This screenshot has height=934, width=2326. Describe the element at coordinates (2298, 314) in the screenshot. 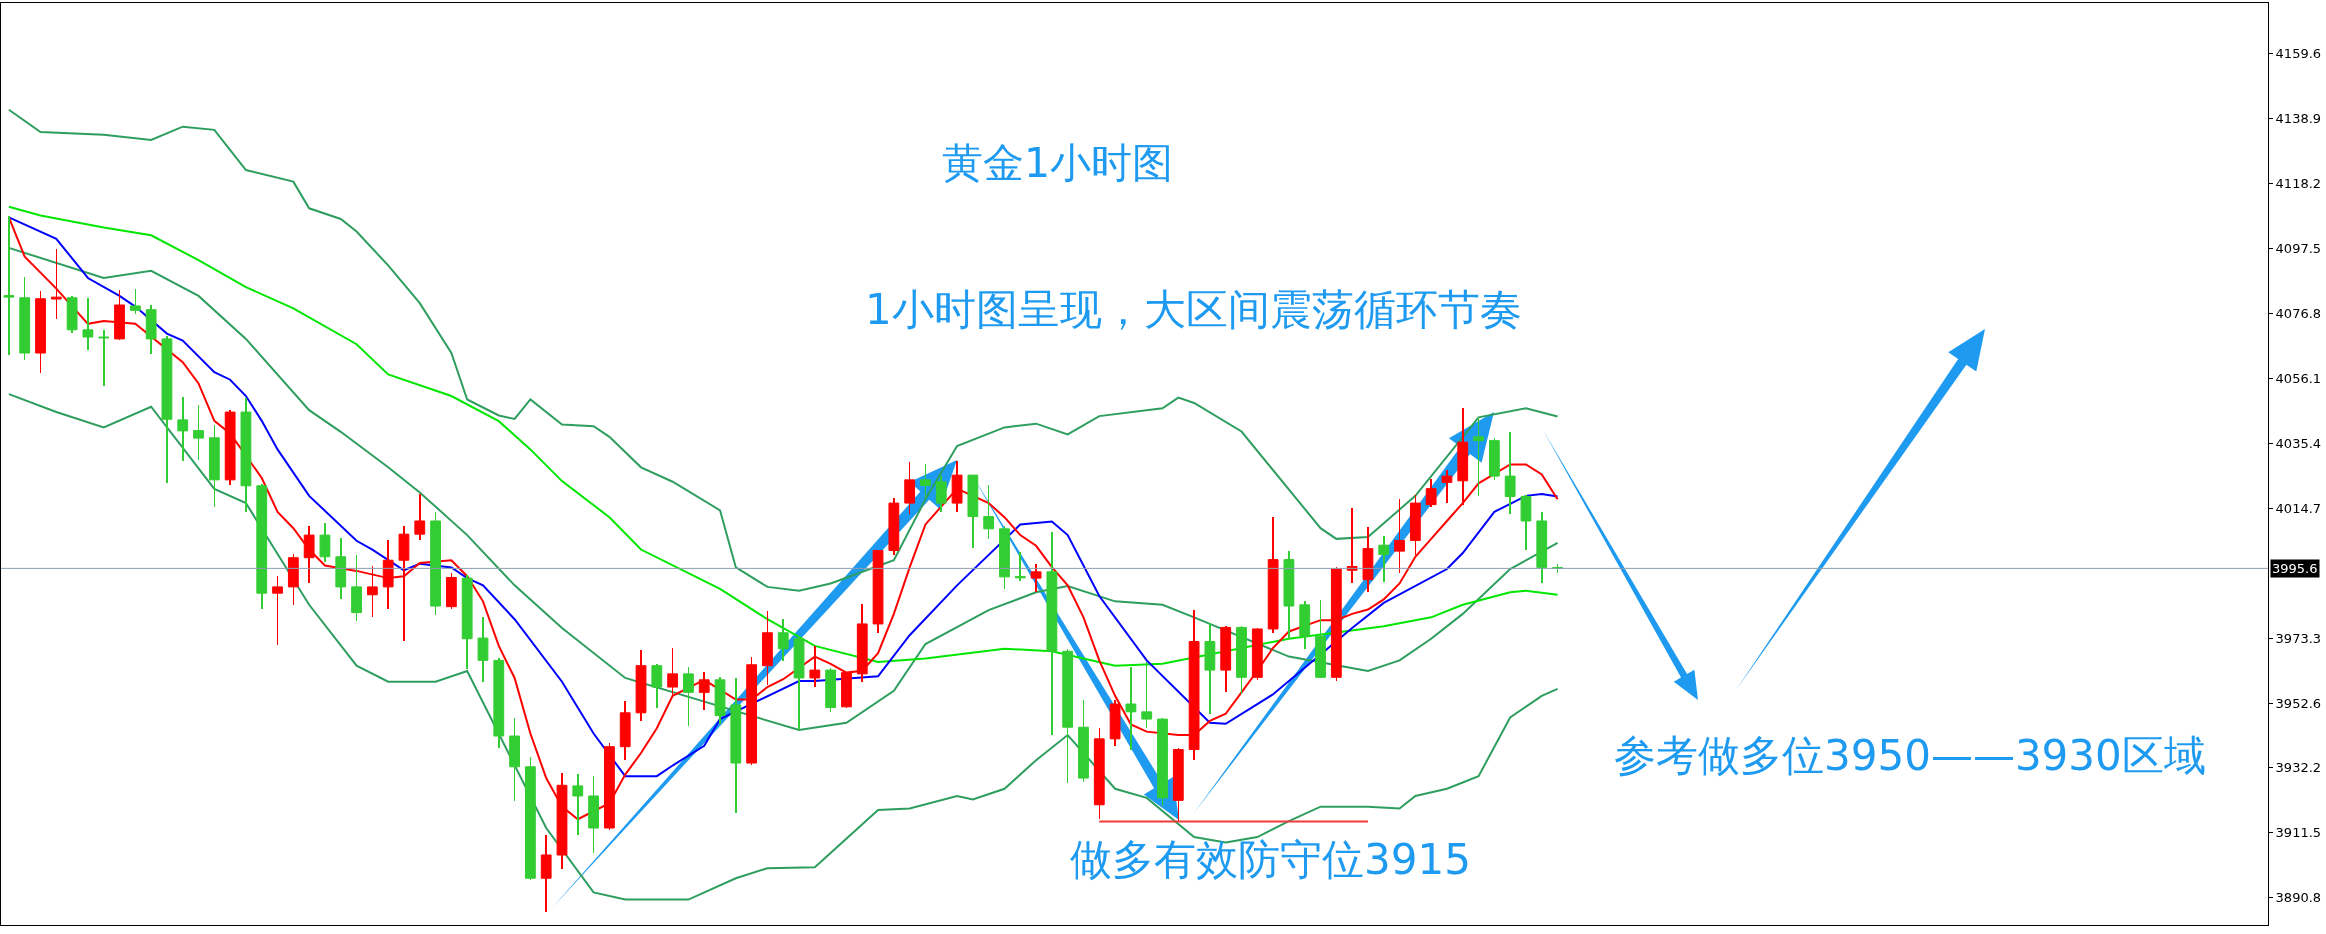

I see `y-tick-label: 4076.8` at that location.